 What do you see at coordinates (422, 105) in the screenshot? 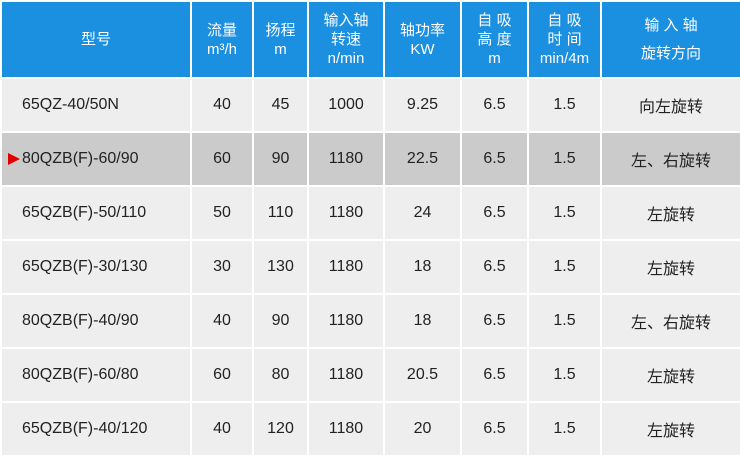
I see `cell-power: 9.25` at bounding box center [422, 105].